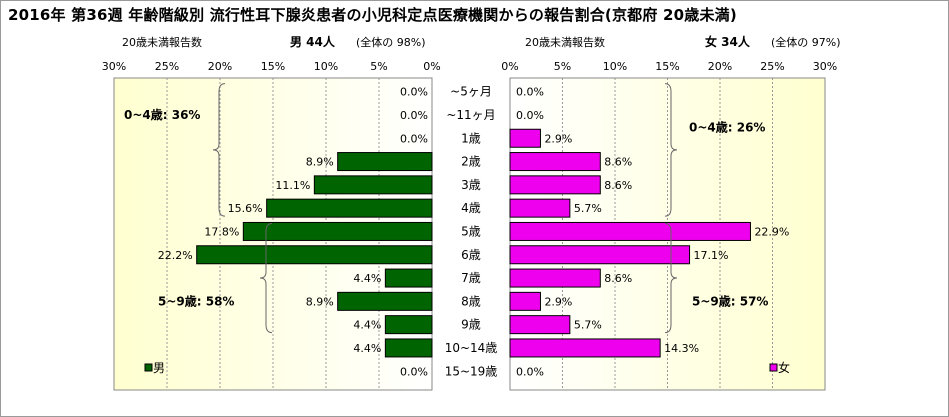  I want to click on left-header-count: 男 44人, so click(312, 42).